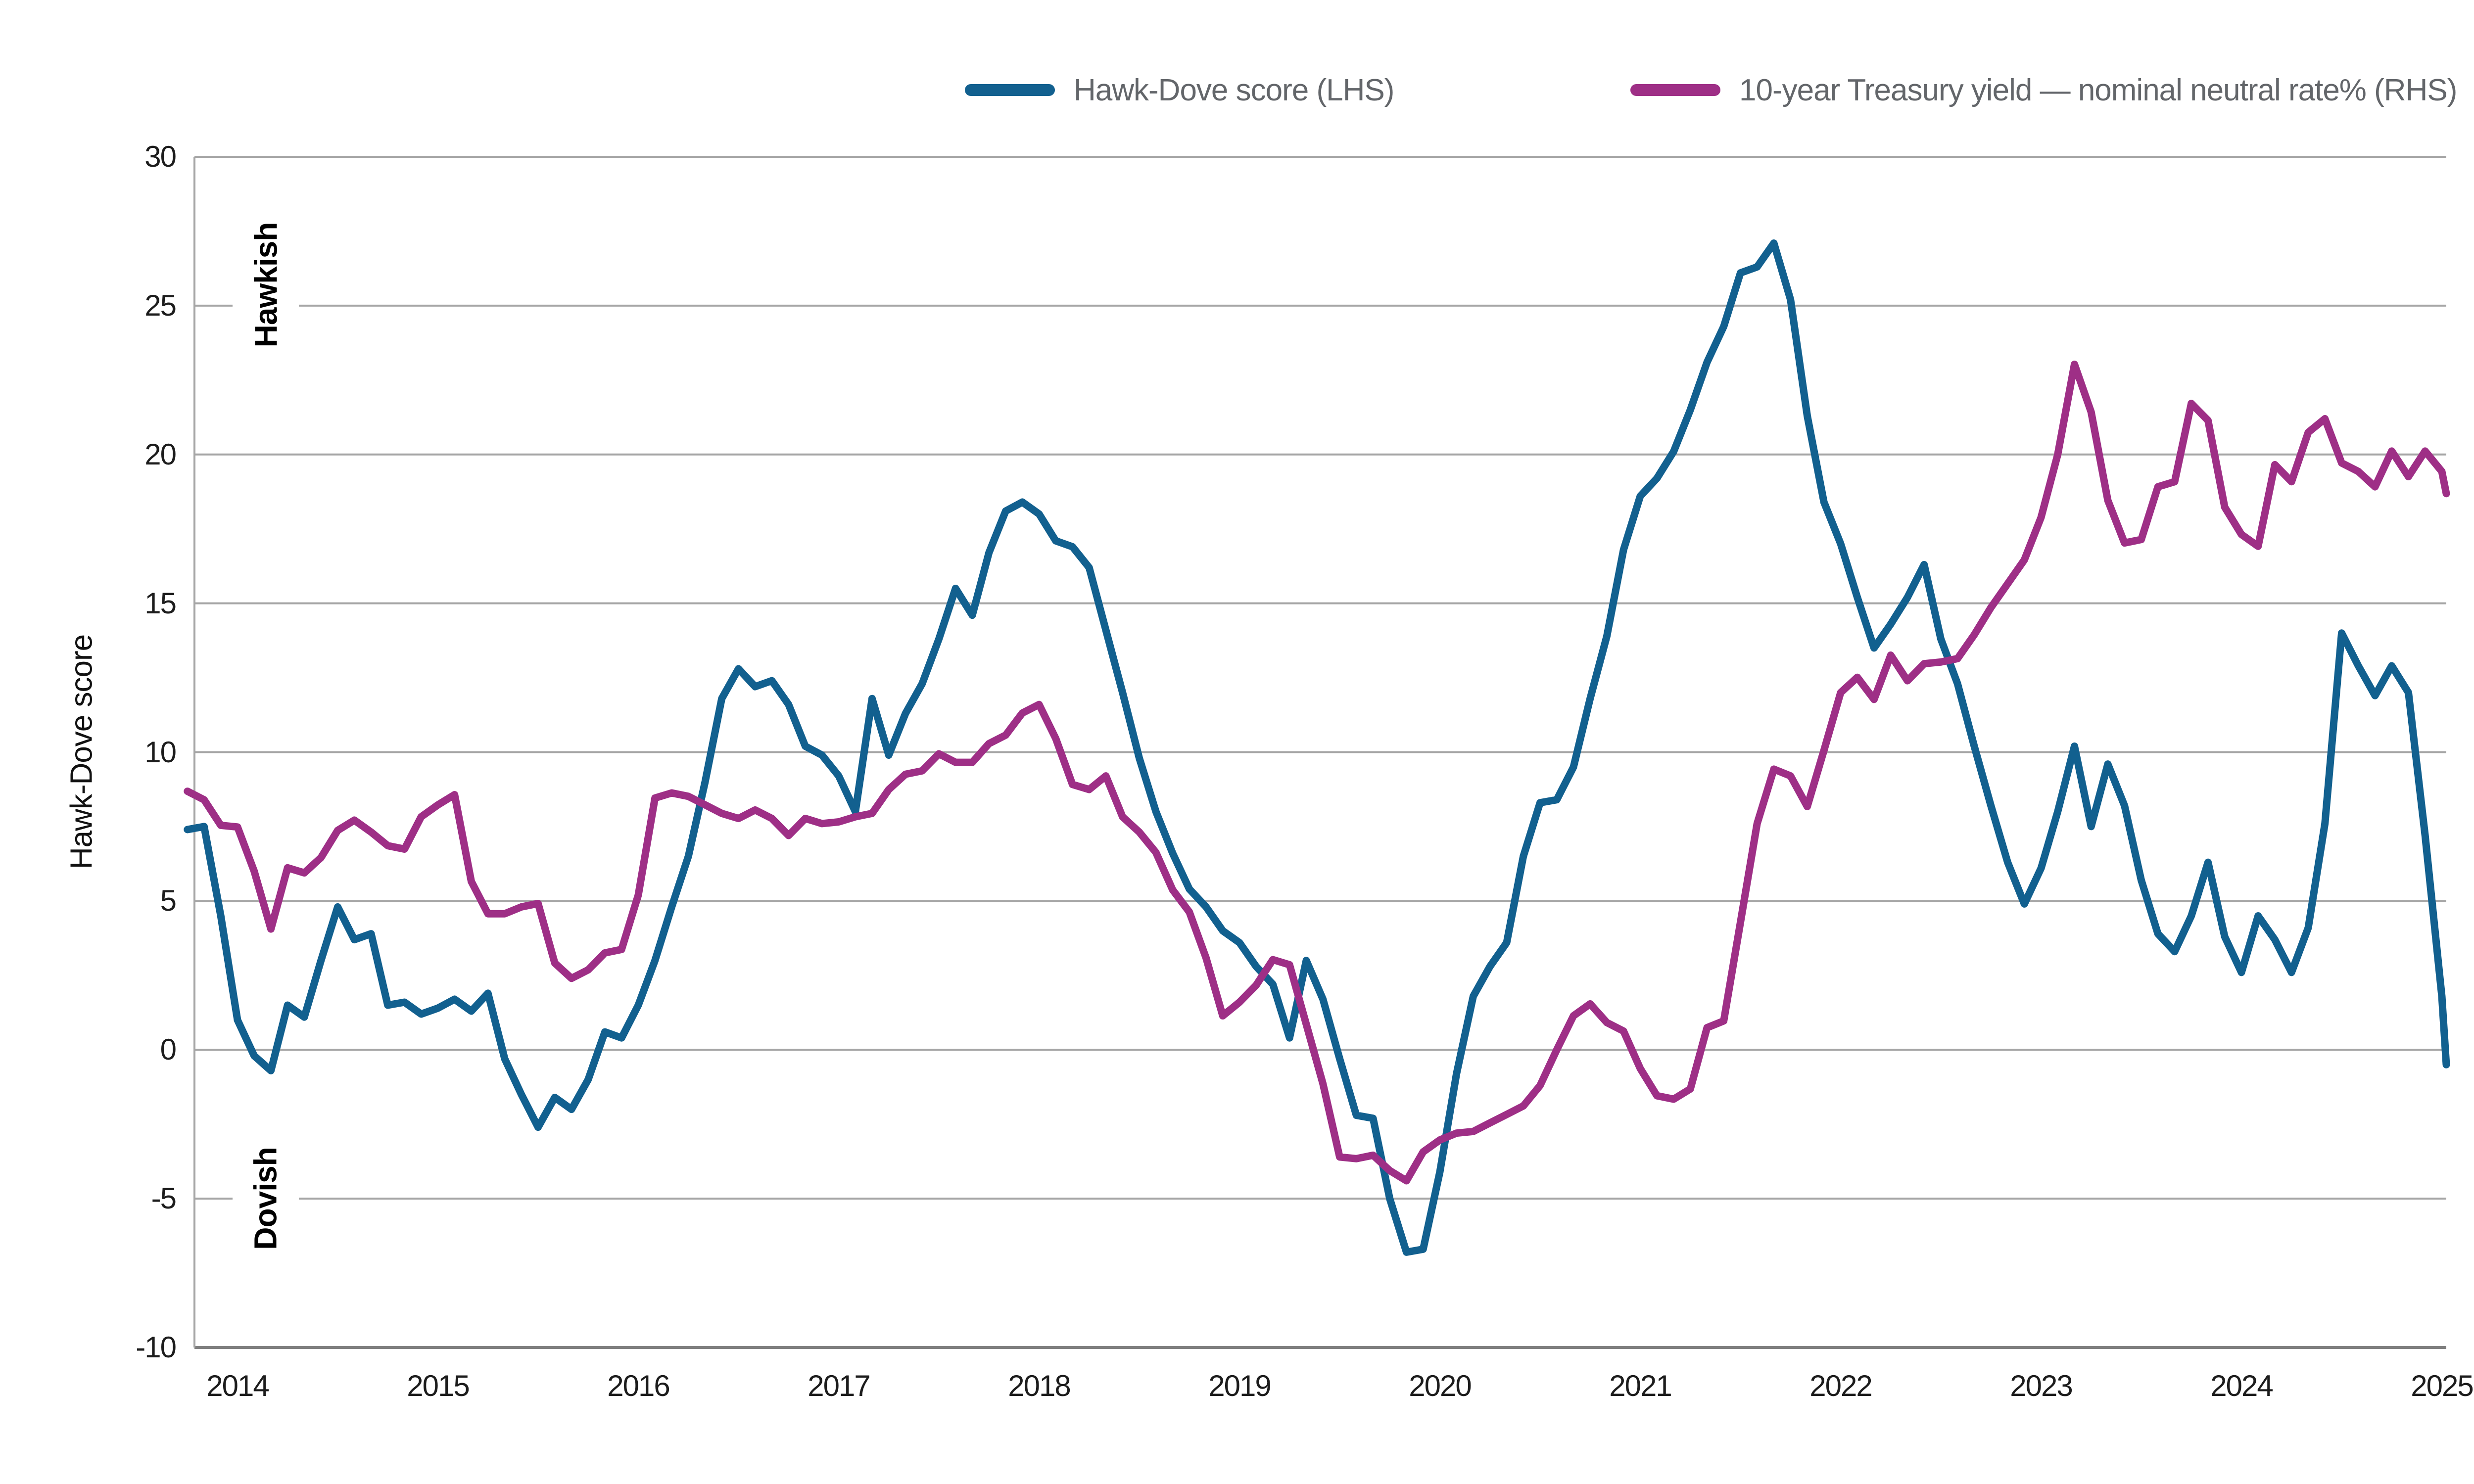 The image size is (2474, 1484). Describe the element at coordinates (439, 1385) in the screenshot. I see `x-tick-2015: 2015` at that location.